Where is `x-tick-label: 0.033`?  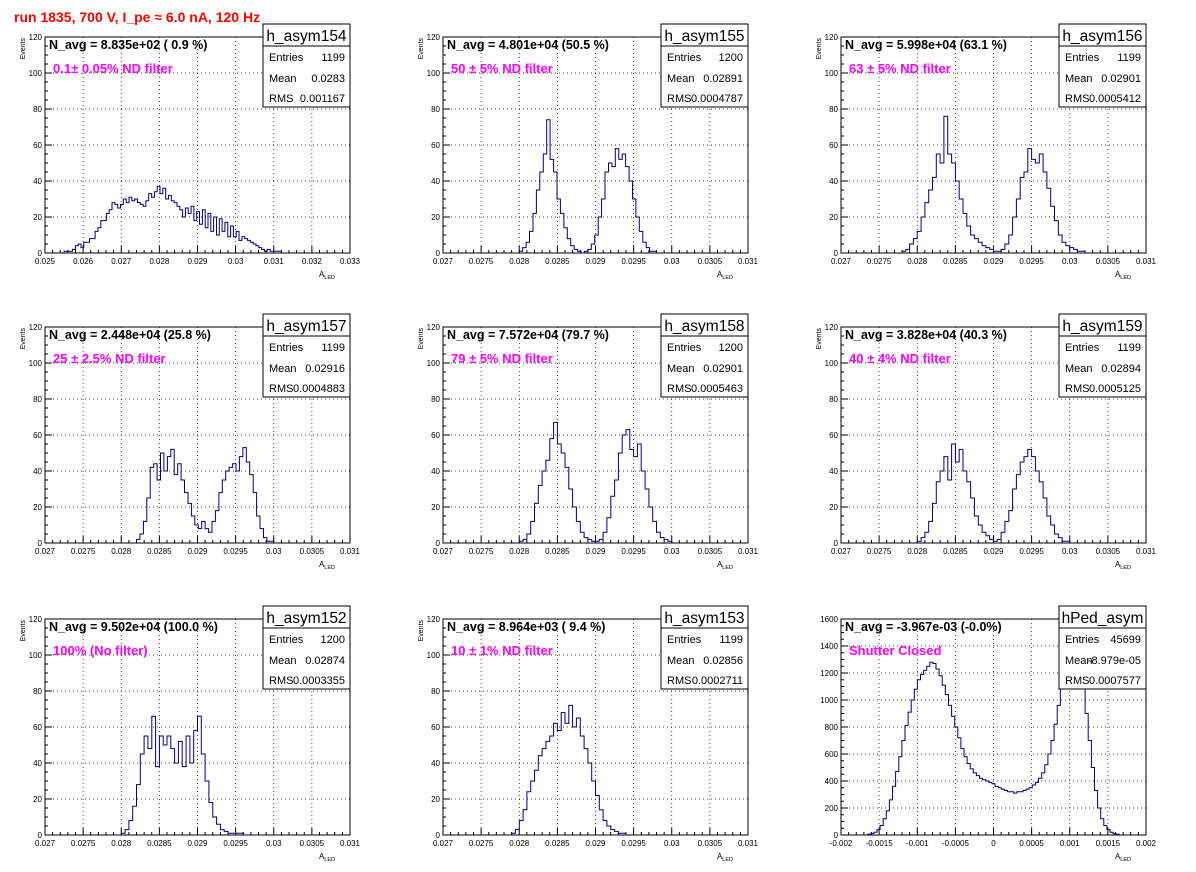 x-tick-label: 0.033 is located at coordinates (350, 261).